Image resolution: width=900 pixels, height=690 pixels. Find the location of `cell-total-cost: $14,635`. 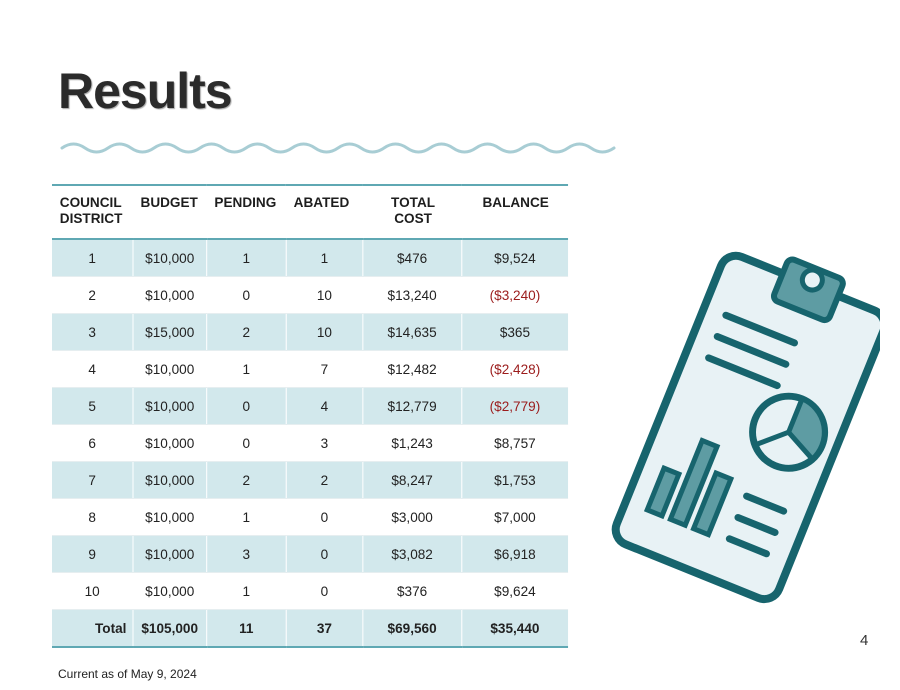

cell-total-cost: $14,635 is located at coordinates (412, 332).